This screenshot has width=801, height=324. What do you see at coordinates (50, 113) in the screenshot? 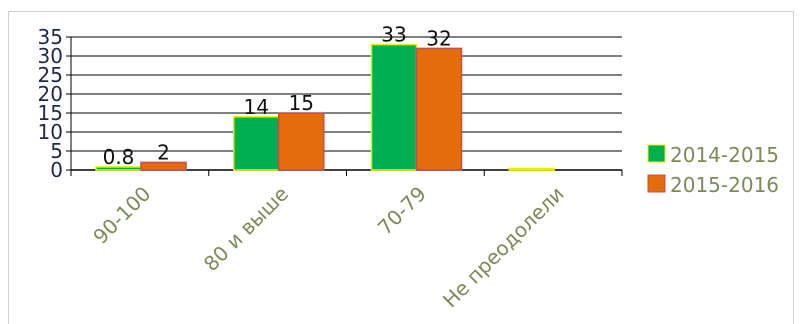
I see `y-tick-label: 15` at bounding box center [50, 113].